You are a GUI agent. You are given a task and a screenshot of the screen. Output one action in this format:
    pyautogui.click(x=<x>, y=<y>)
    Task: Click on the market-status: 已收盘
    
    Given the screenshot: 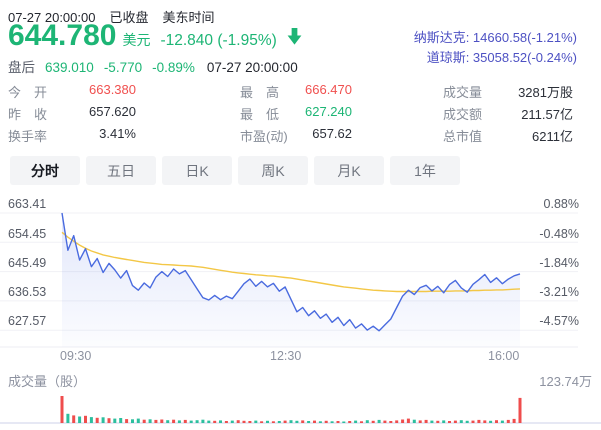 What is the action you would take?
    pyautogui.click(x=129, y=17)
    